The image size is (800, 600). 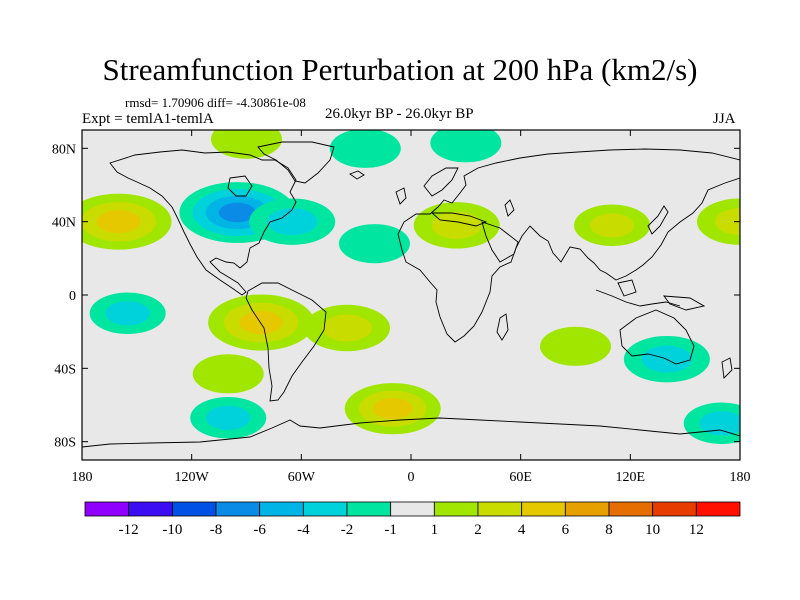 What do you see at coordinates (657, 337) in the screenshot?
I see `coastline-australia` at bounding box center [657, 337].